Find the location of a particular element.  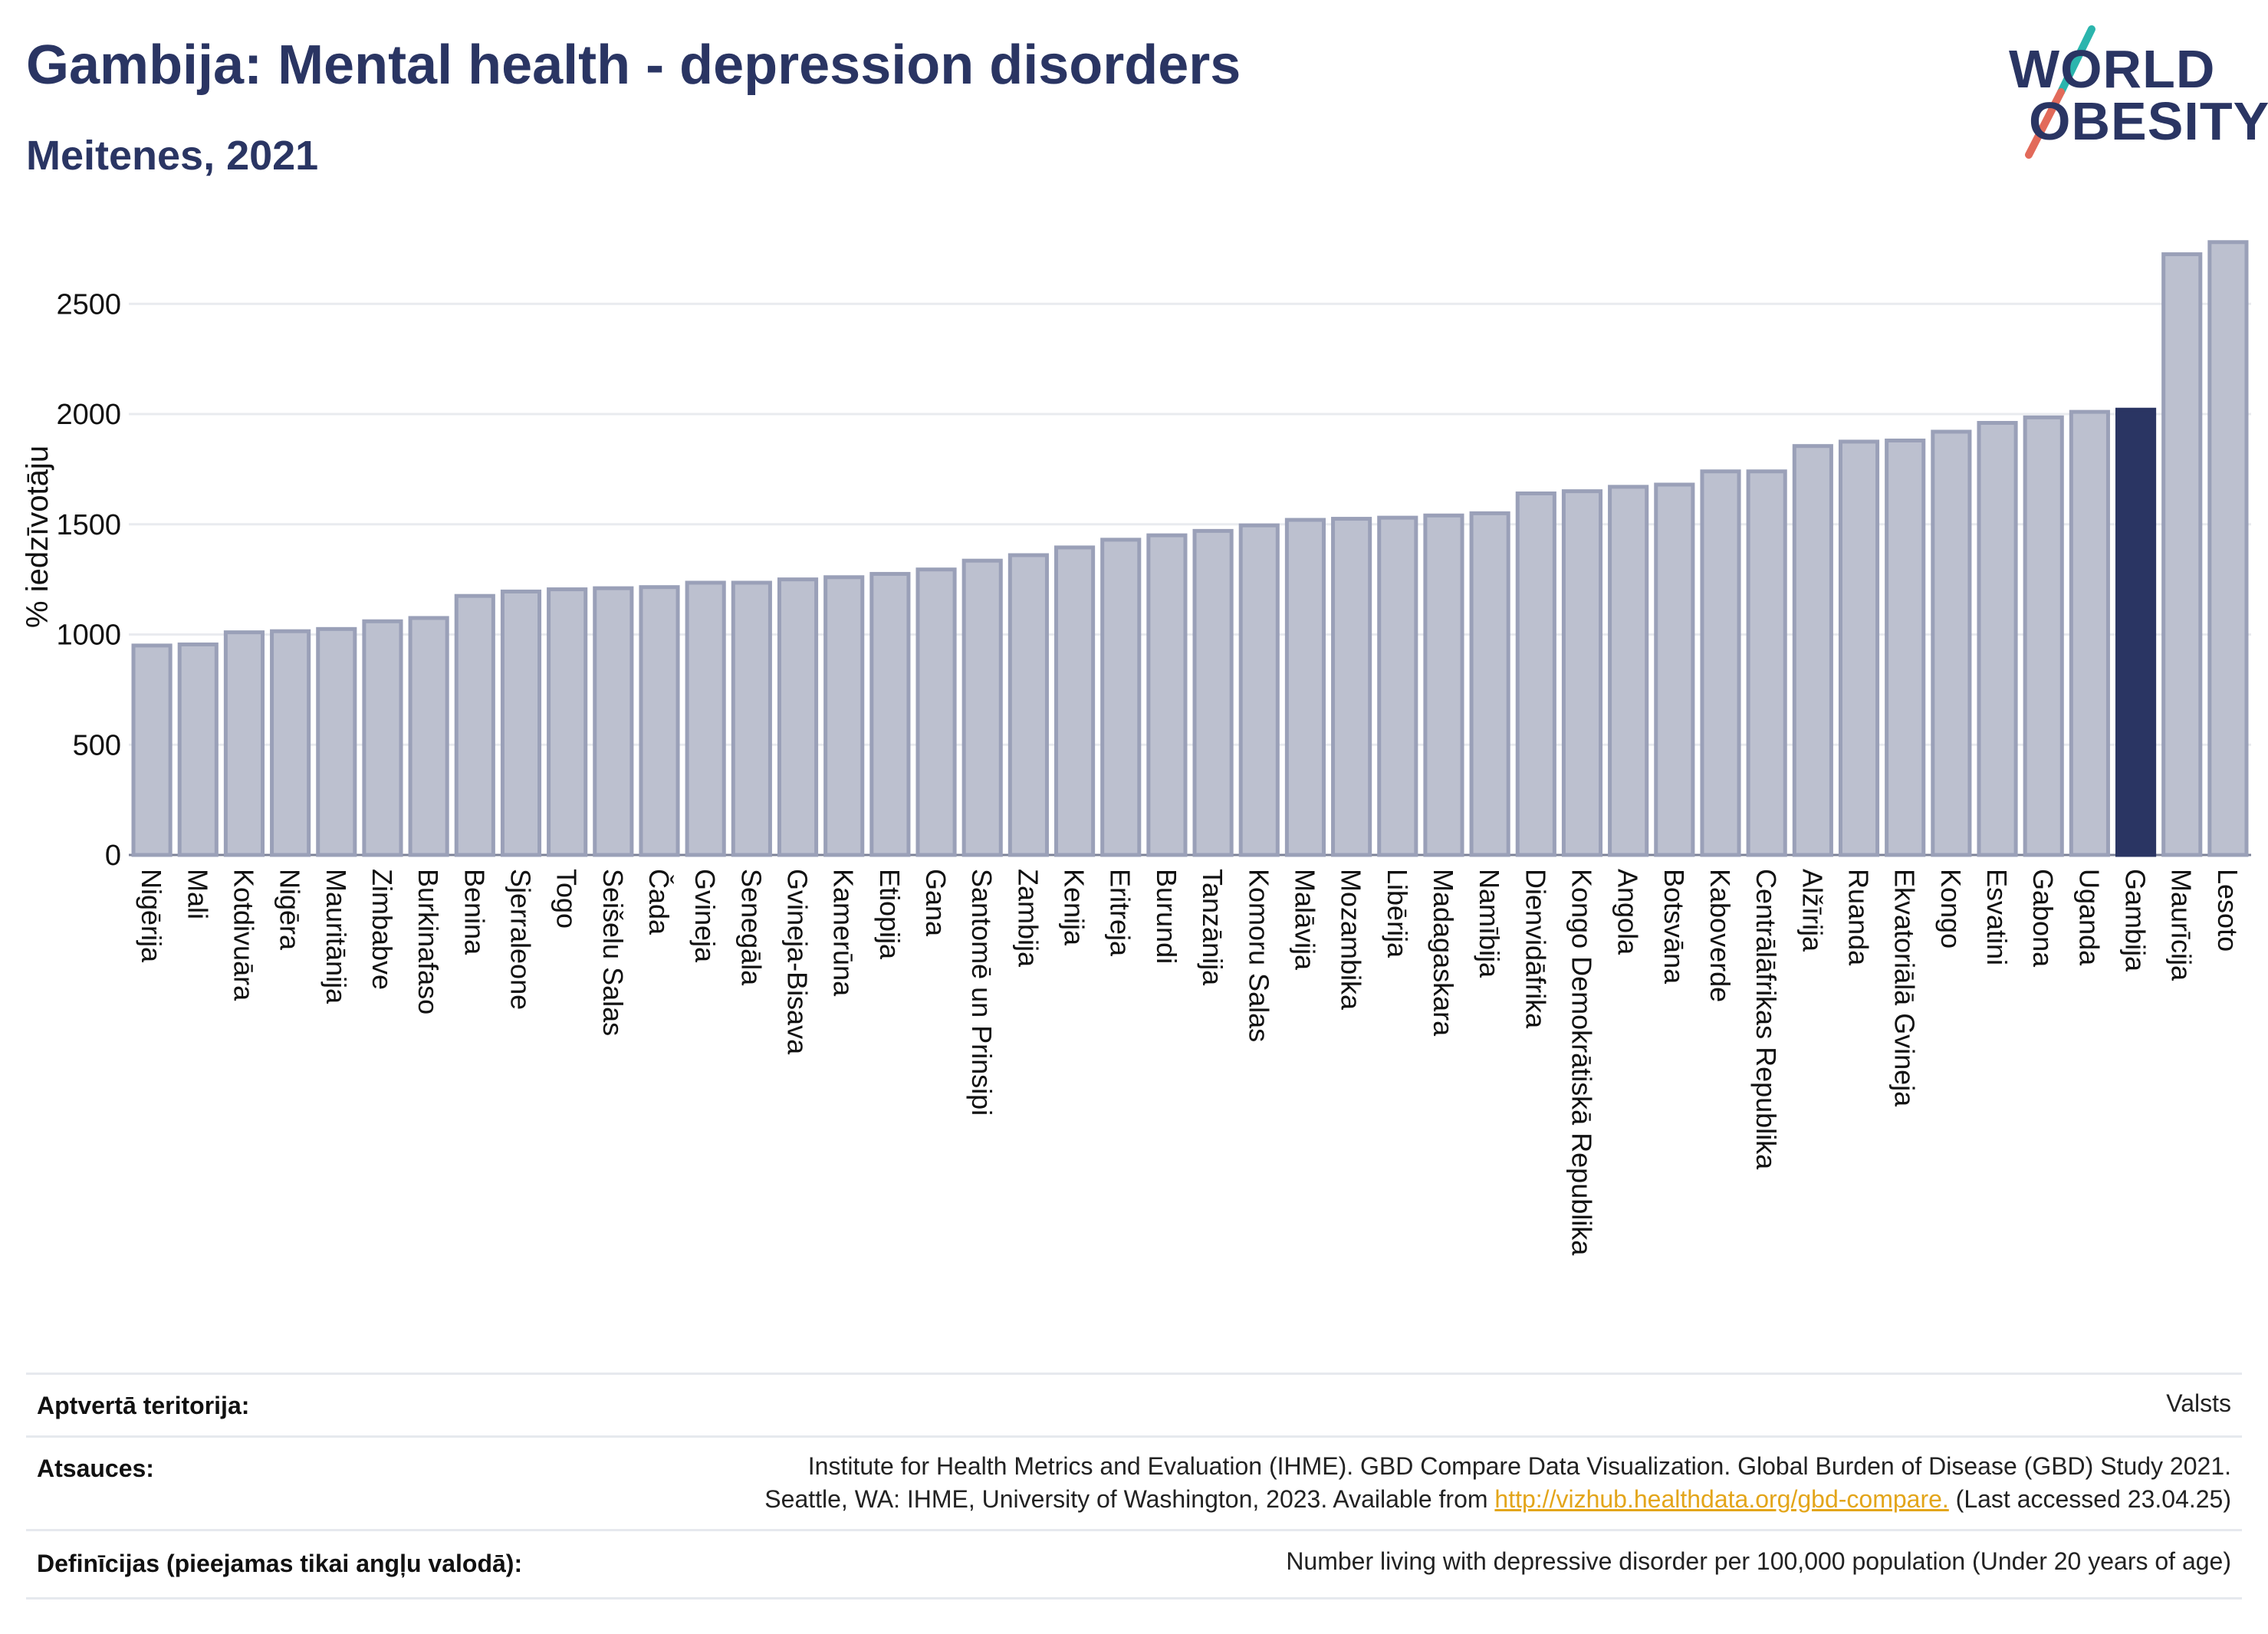

chart-subtitle: Meitenes, 2021 is located at coordinates (172, 156).